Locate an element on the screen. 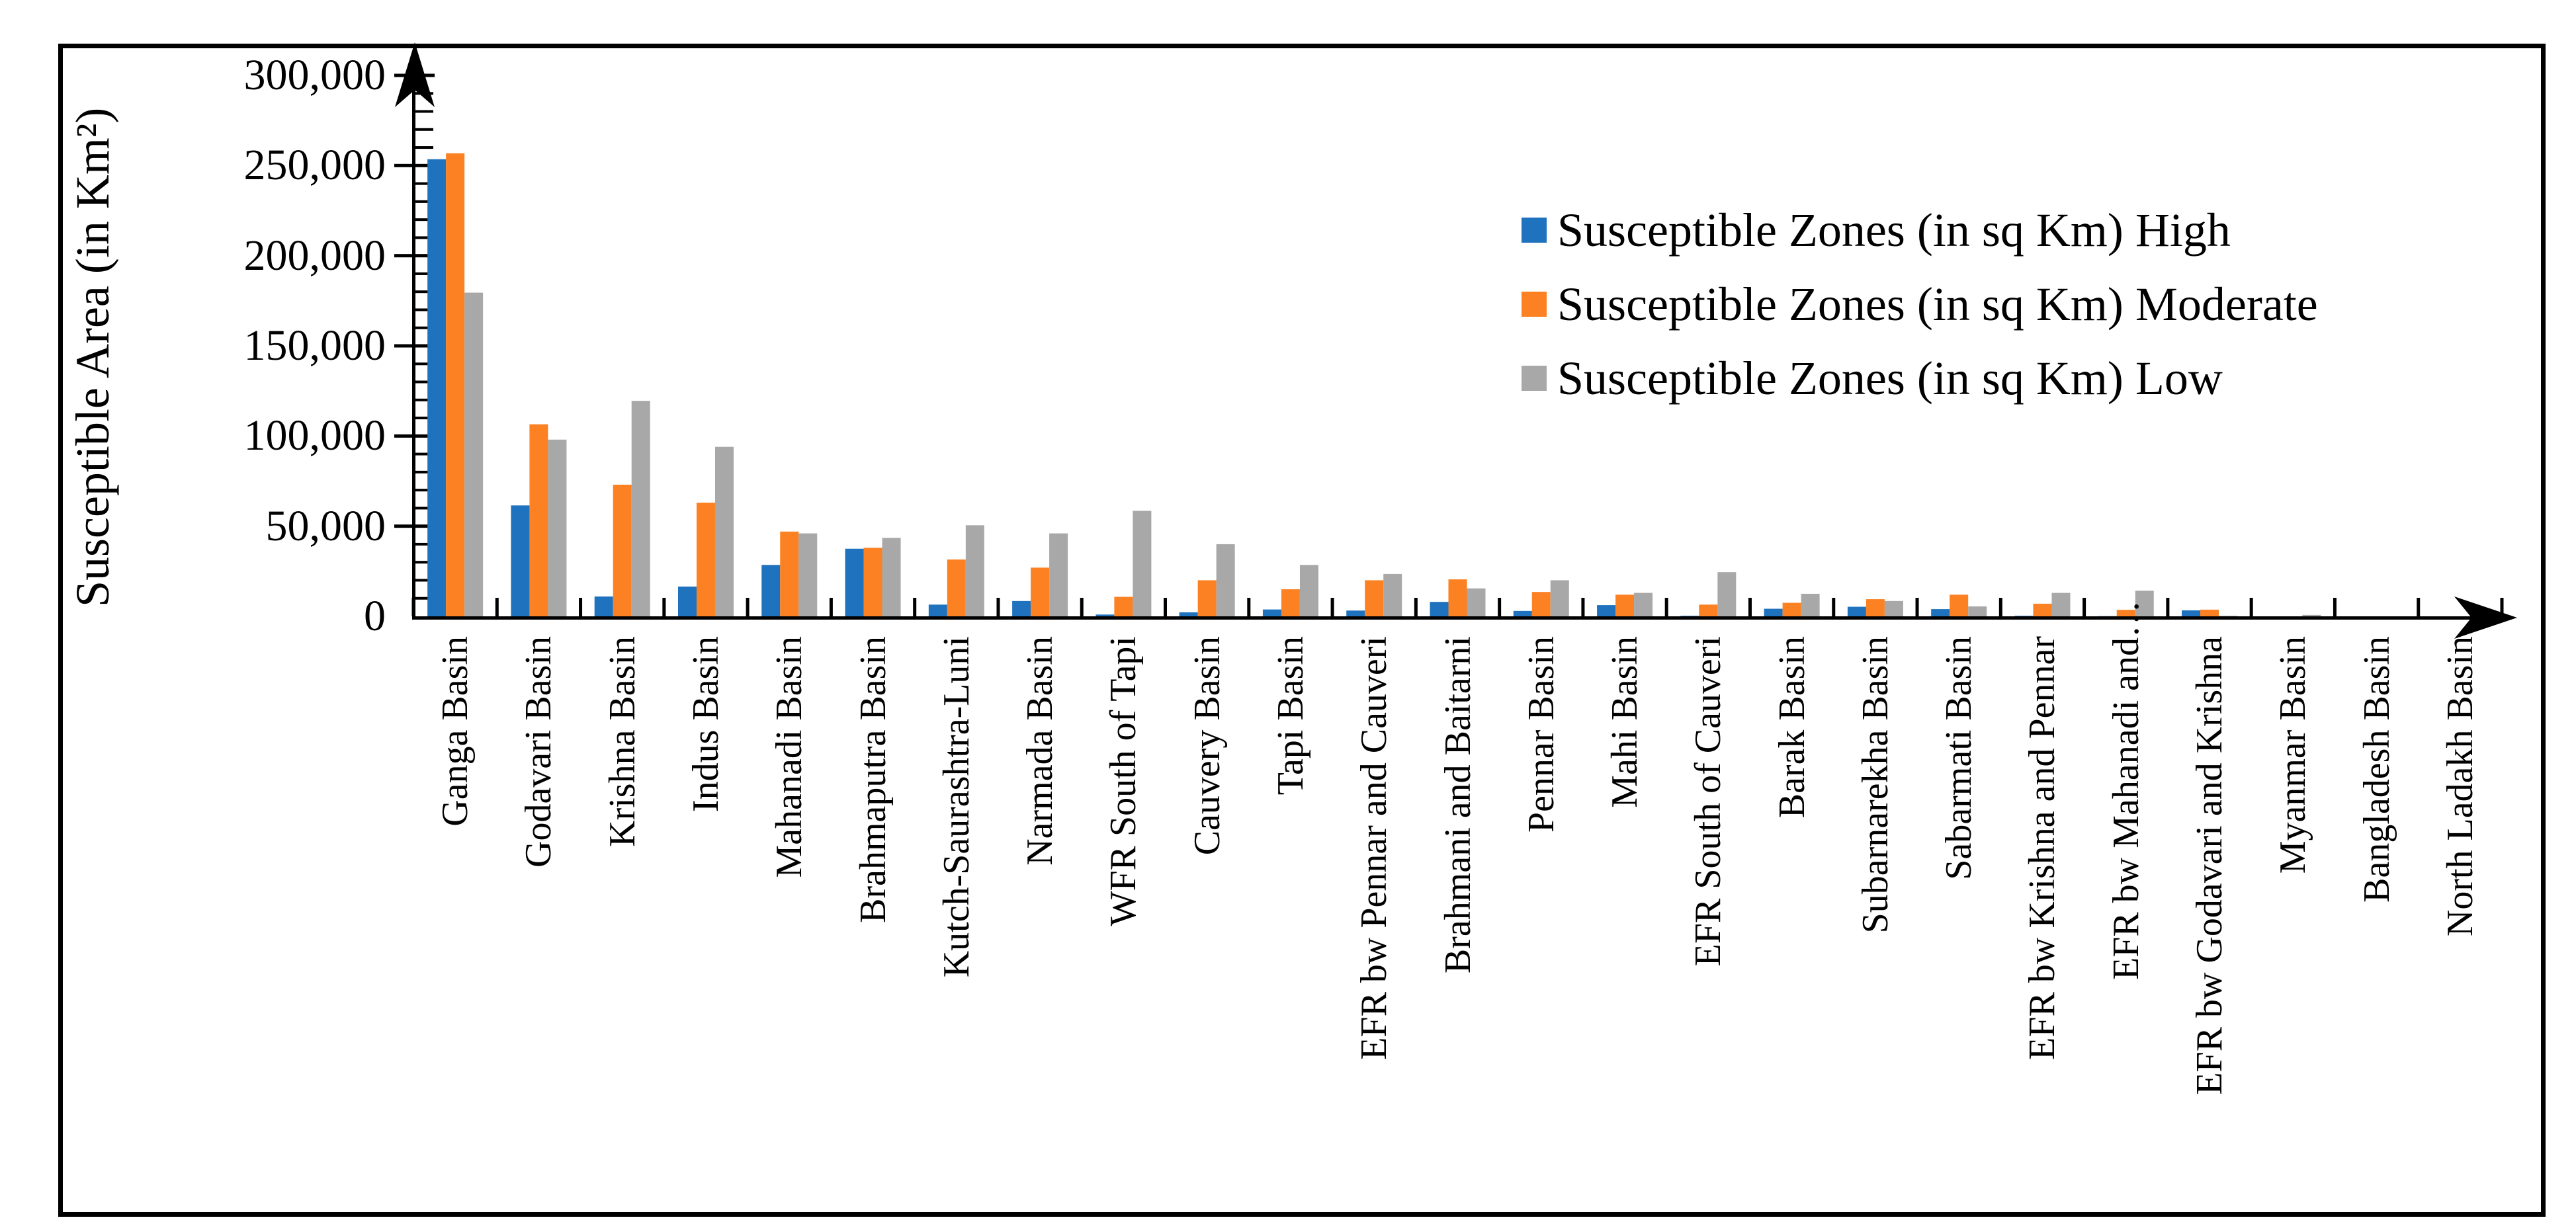  category-label-8: Narmada Basin is located at coordinates (1040, 751).